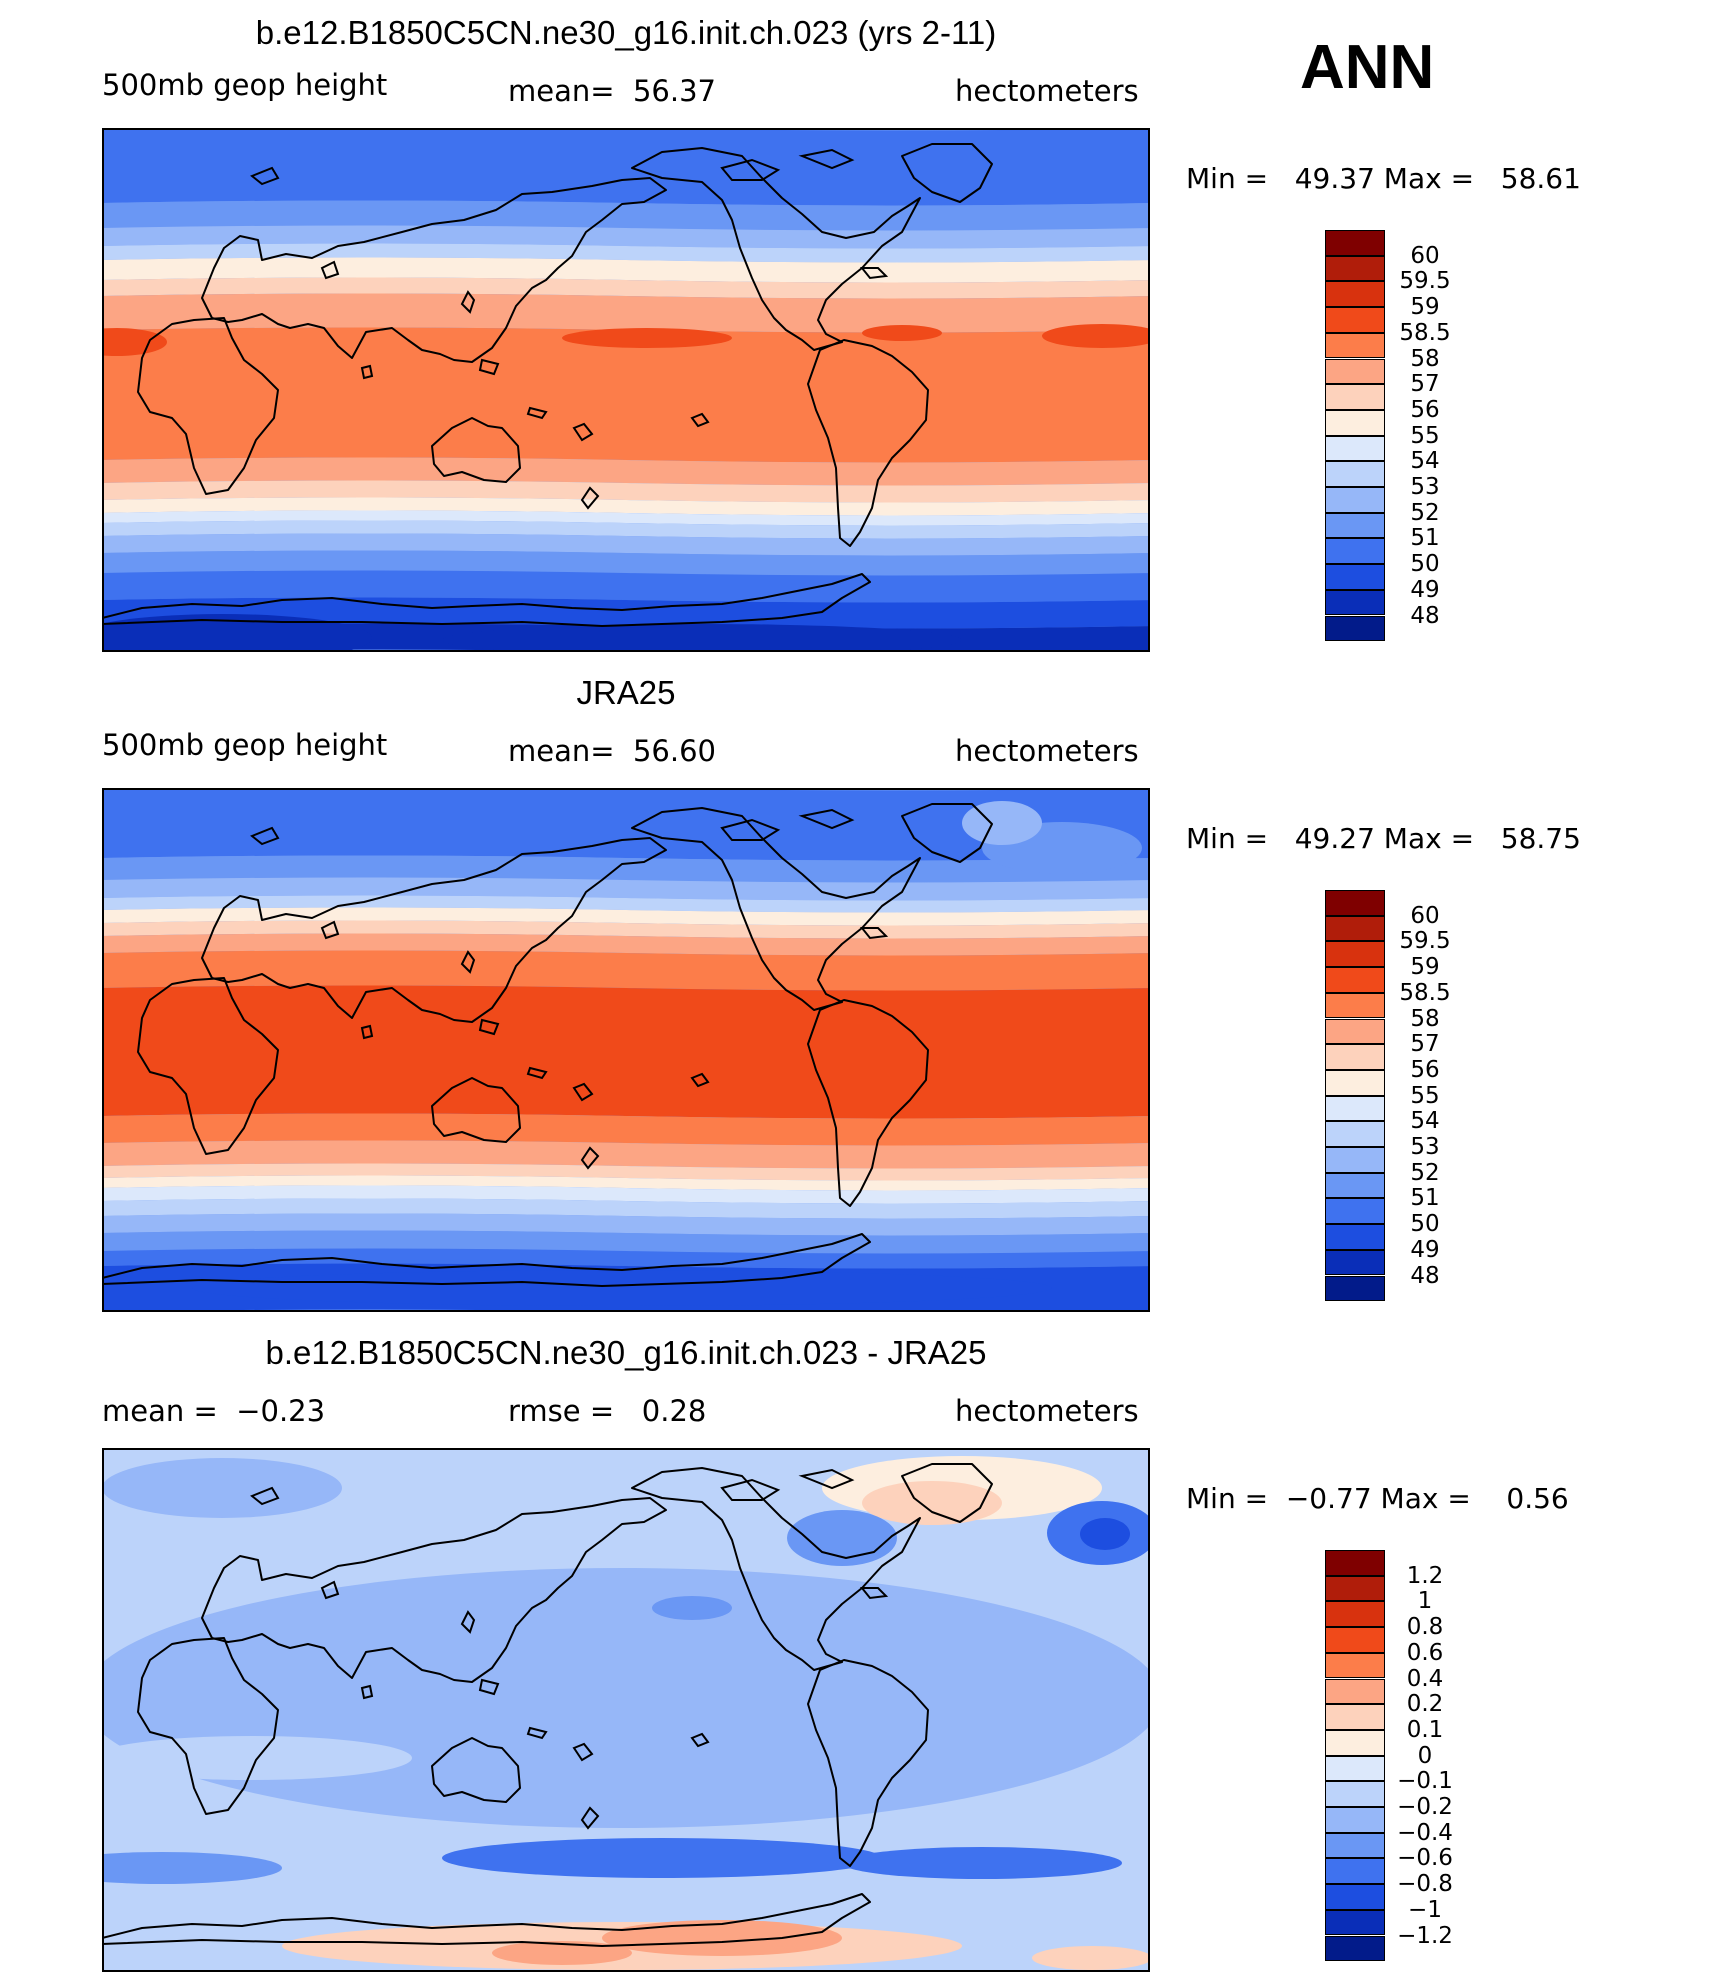  What do you see at coordinates (1425, 1575) in the screenshot?
I see `colorbar-label: 1.2` at bounding box center [1425, 1575].